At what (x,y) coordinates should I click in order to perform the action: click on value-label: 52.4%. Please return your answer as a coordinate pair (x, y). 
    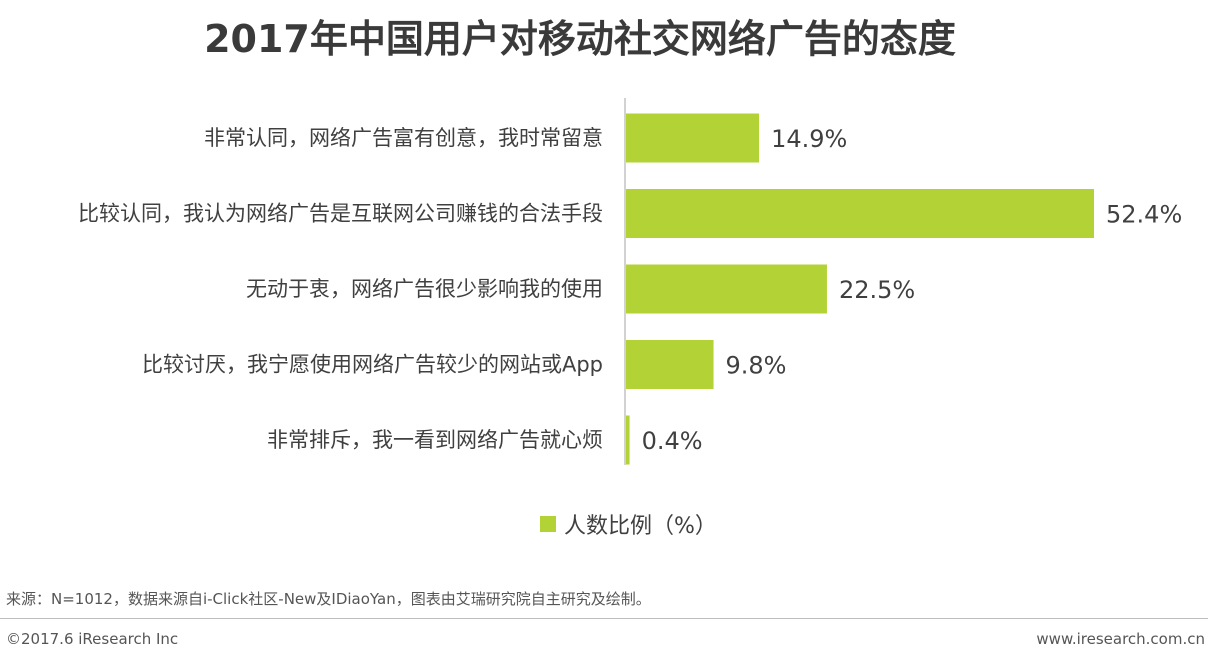
    Looking at the image, I should click on (1144, 215).